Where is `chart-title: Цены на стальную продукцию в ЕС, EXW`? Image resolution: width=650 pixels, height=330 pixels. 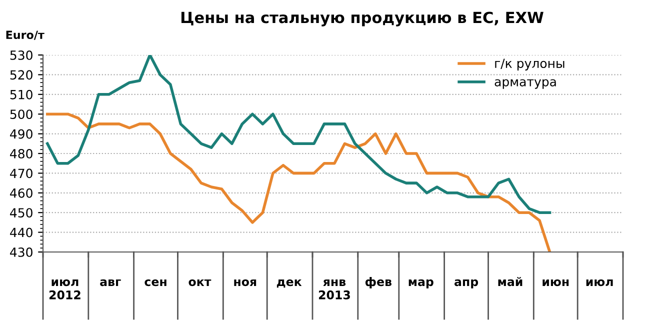 chart-title: Цены на стальную продукцию в ЕС, EXW is located at coordinates (362, 19).